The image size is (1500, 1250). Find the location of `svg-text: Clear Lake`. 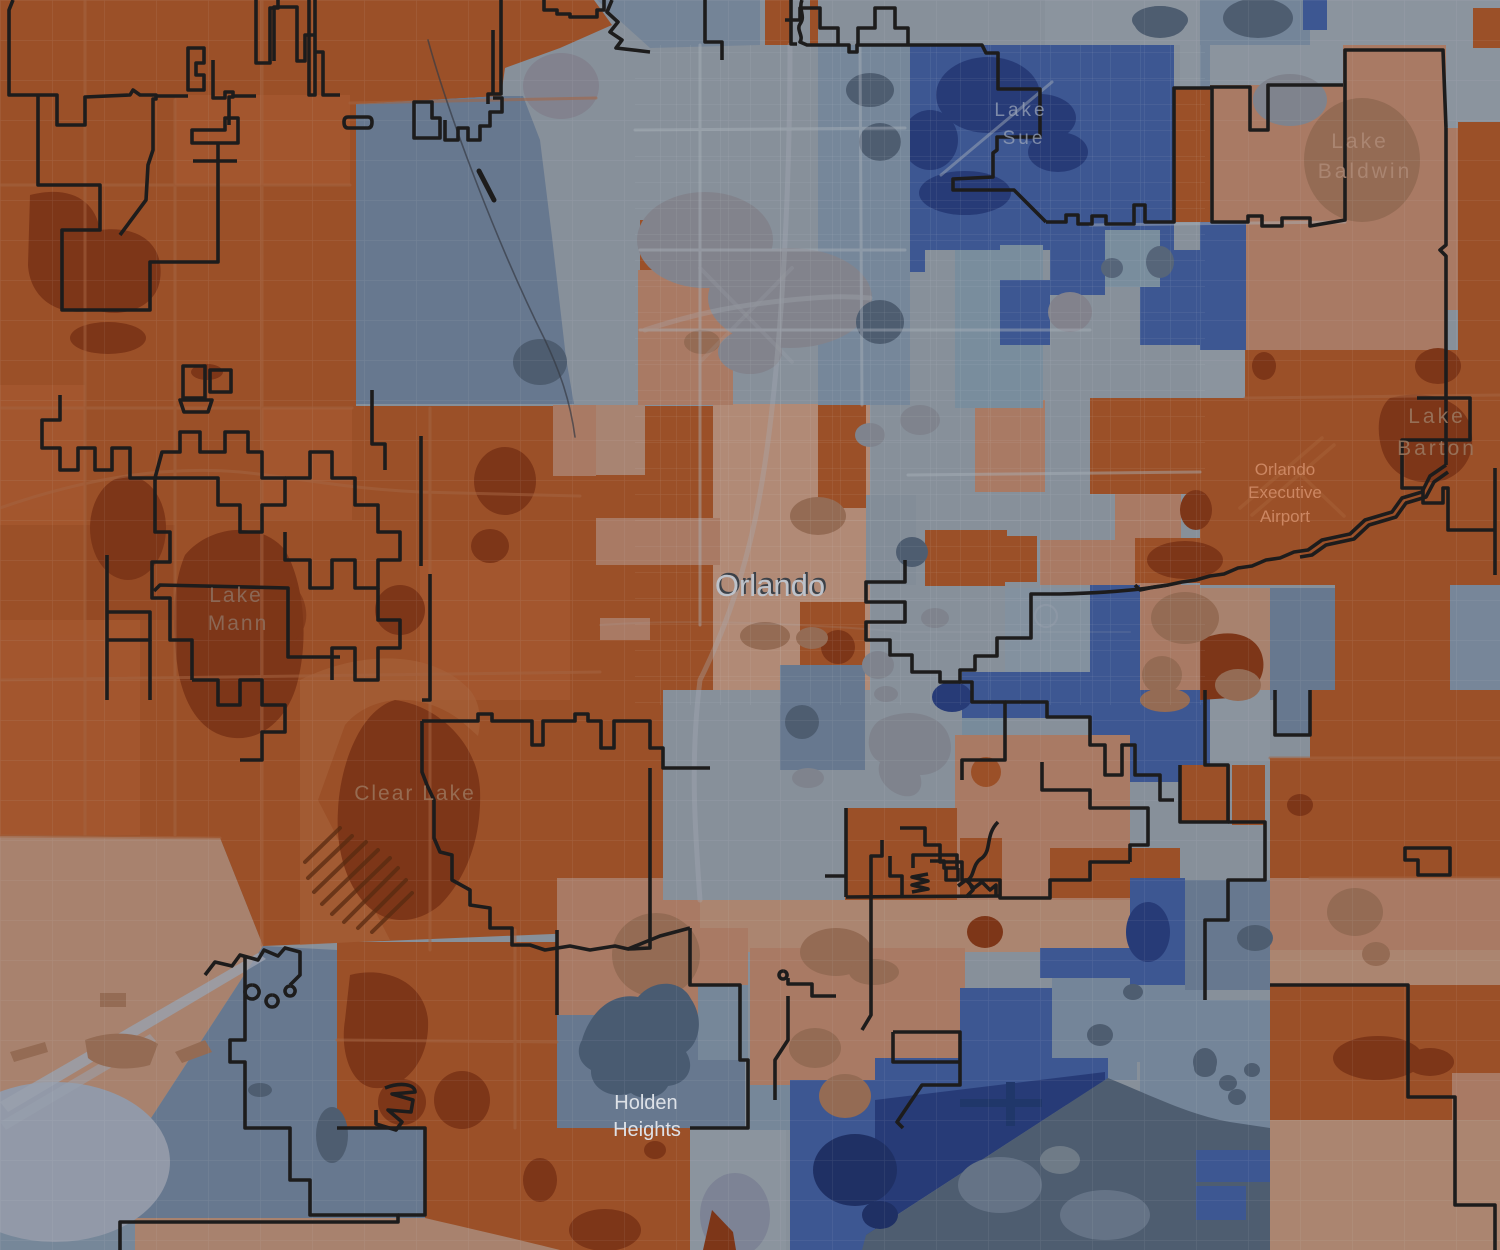

svg-text: Clear Lake is located at coordinates (415, 793).